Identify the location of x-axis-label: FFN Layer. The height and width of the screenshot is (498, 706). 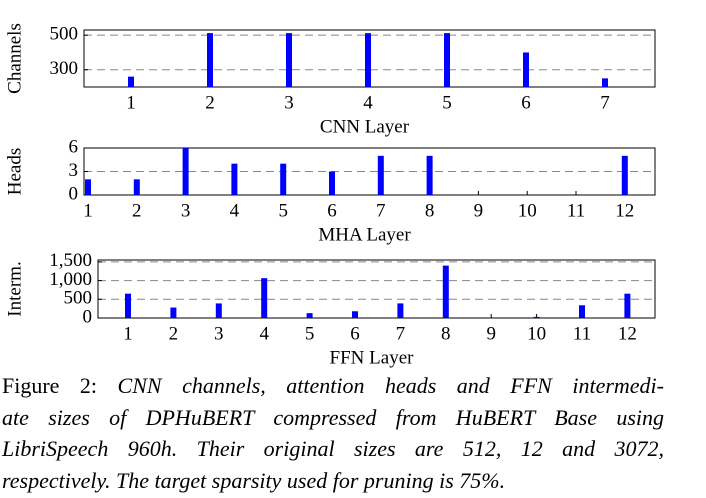
(372, 357).